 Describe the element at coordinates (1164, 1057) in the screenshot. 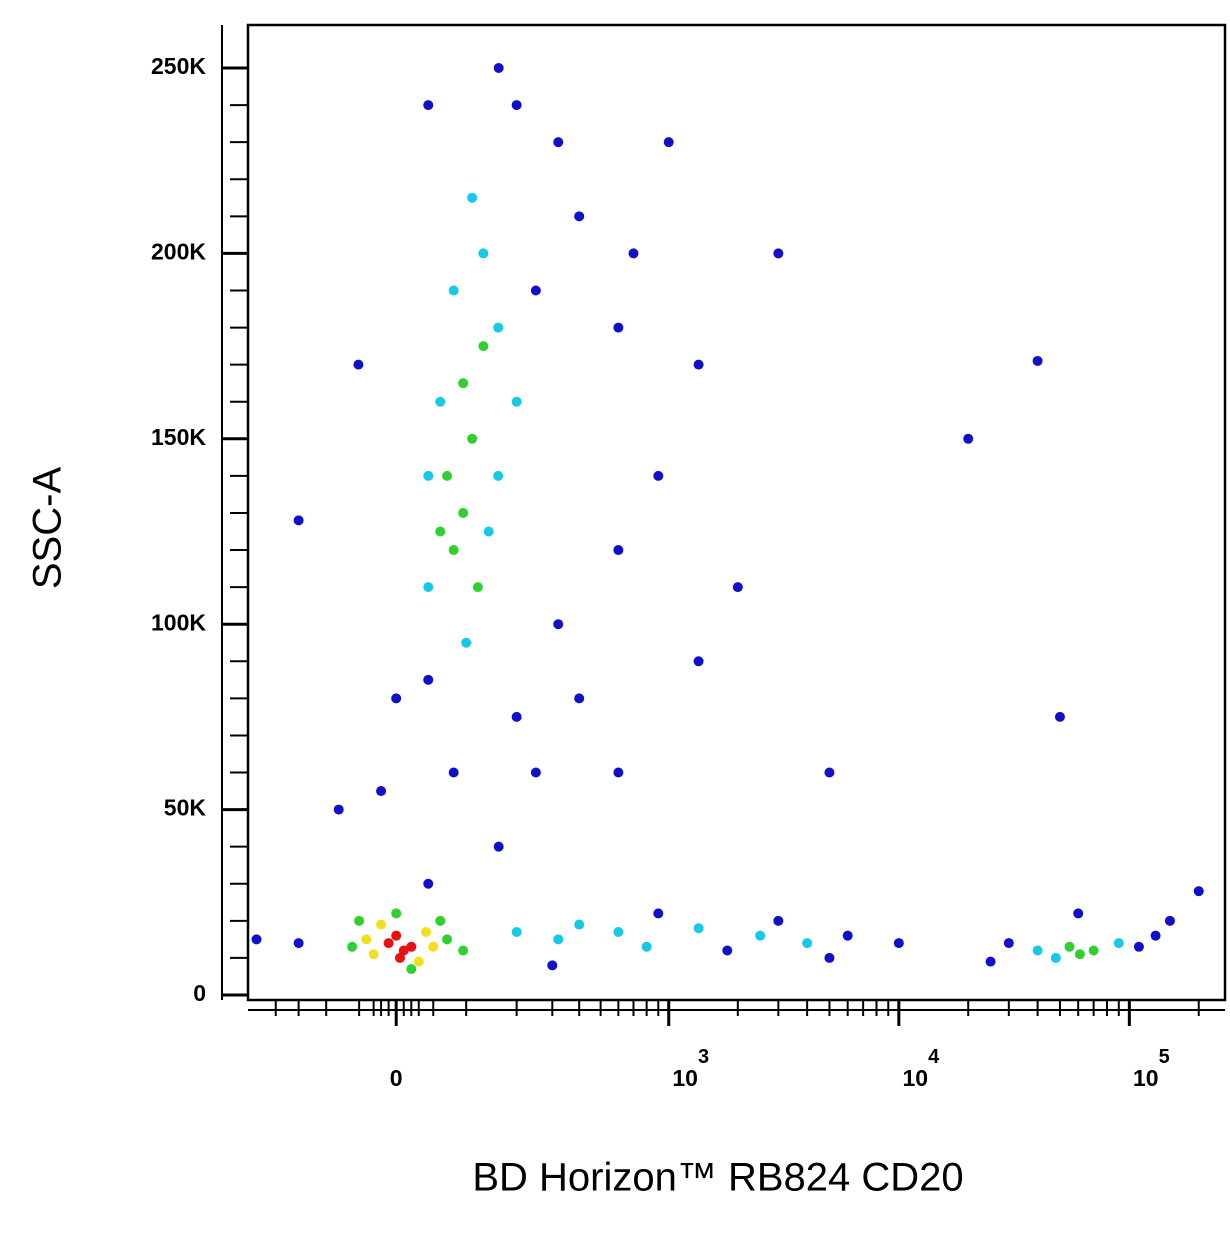

I see `x-tick-exponent: 5` at that location.